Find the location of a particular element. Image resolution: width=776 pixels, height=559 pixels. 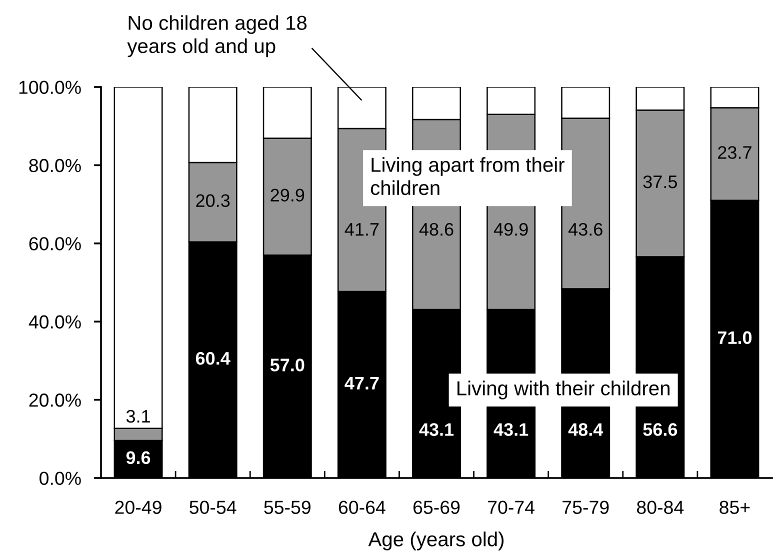

data-label: 9.6 is located at coordinates (138, 457).